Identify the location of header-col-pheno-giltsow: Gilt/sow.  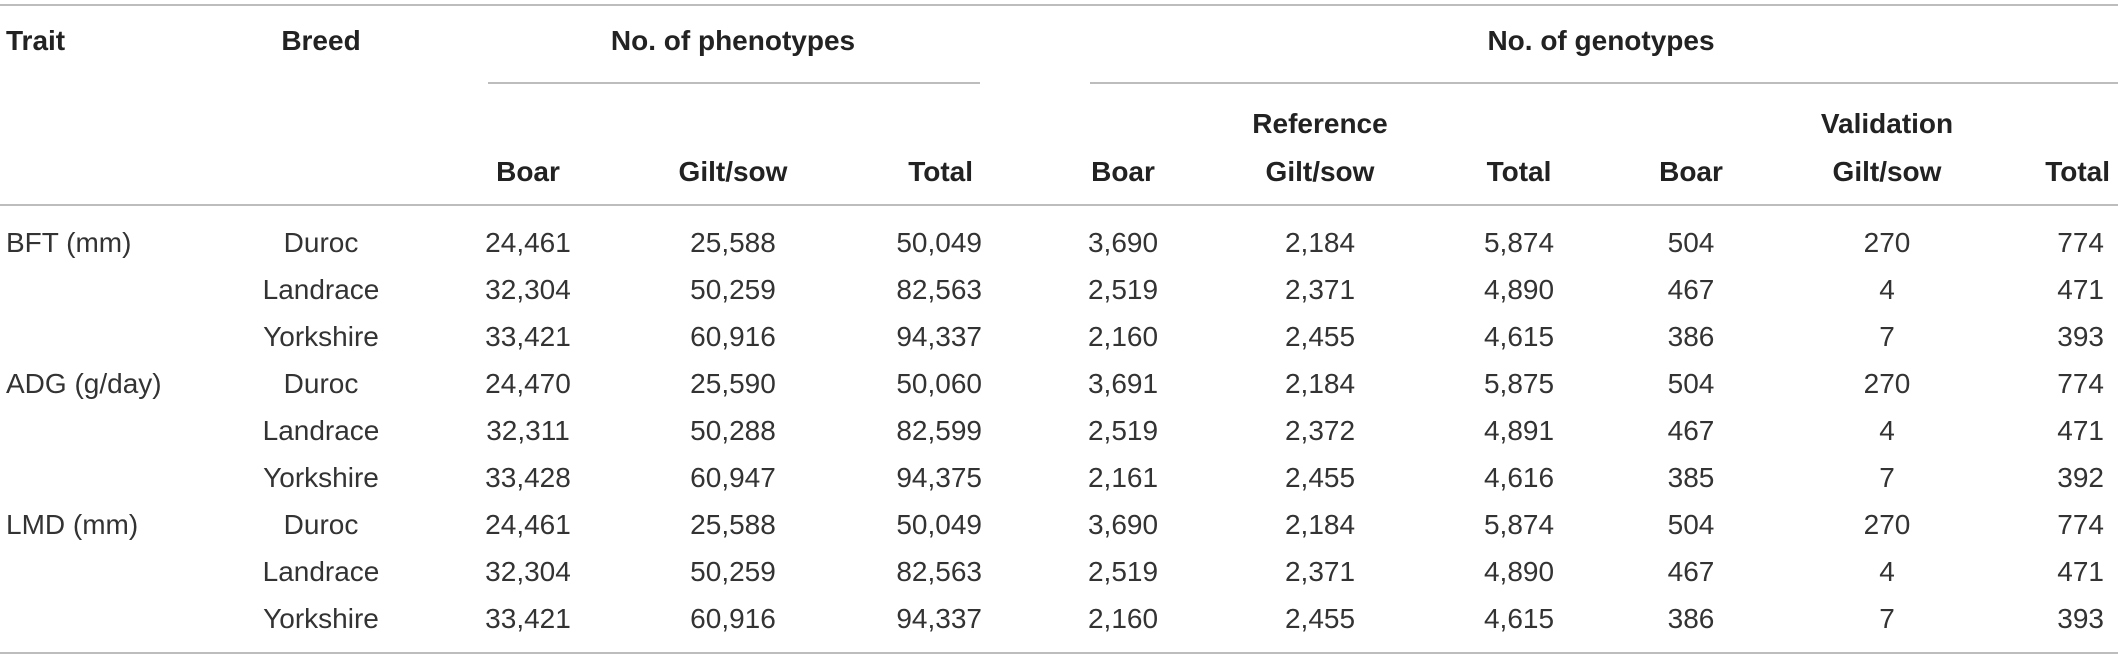
(733, 171).